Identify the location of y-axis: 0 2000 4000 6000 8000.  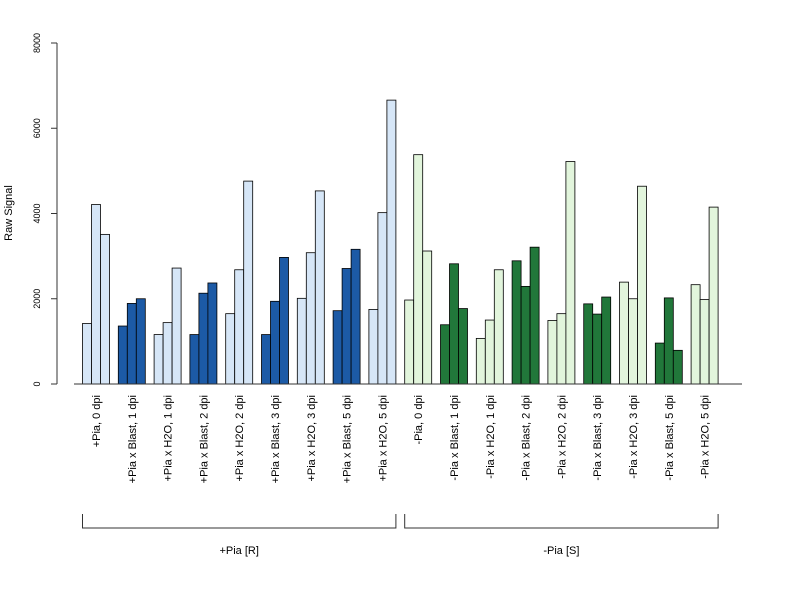
(45, 210).